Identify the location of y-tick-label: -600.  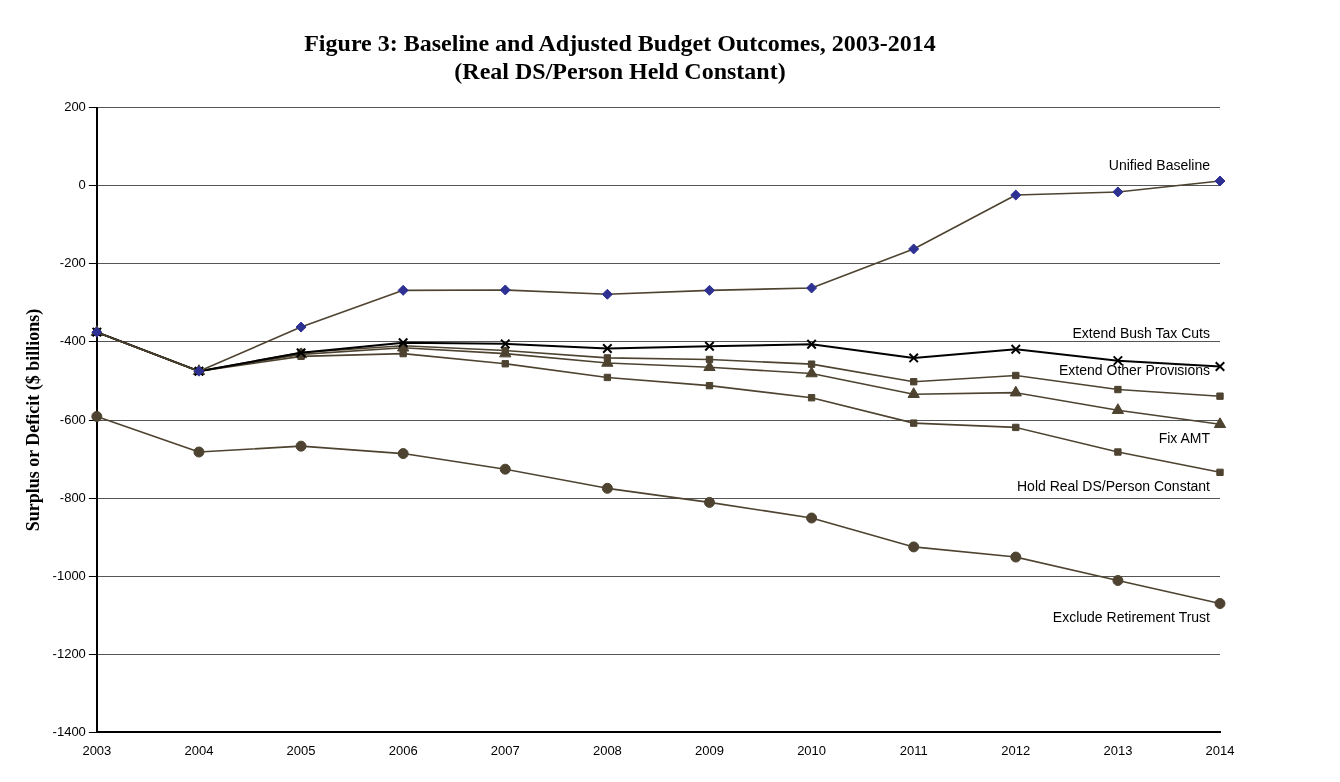
(72, 419).